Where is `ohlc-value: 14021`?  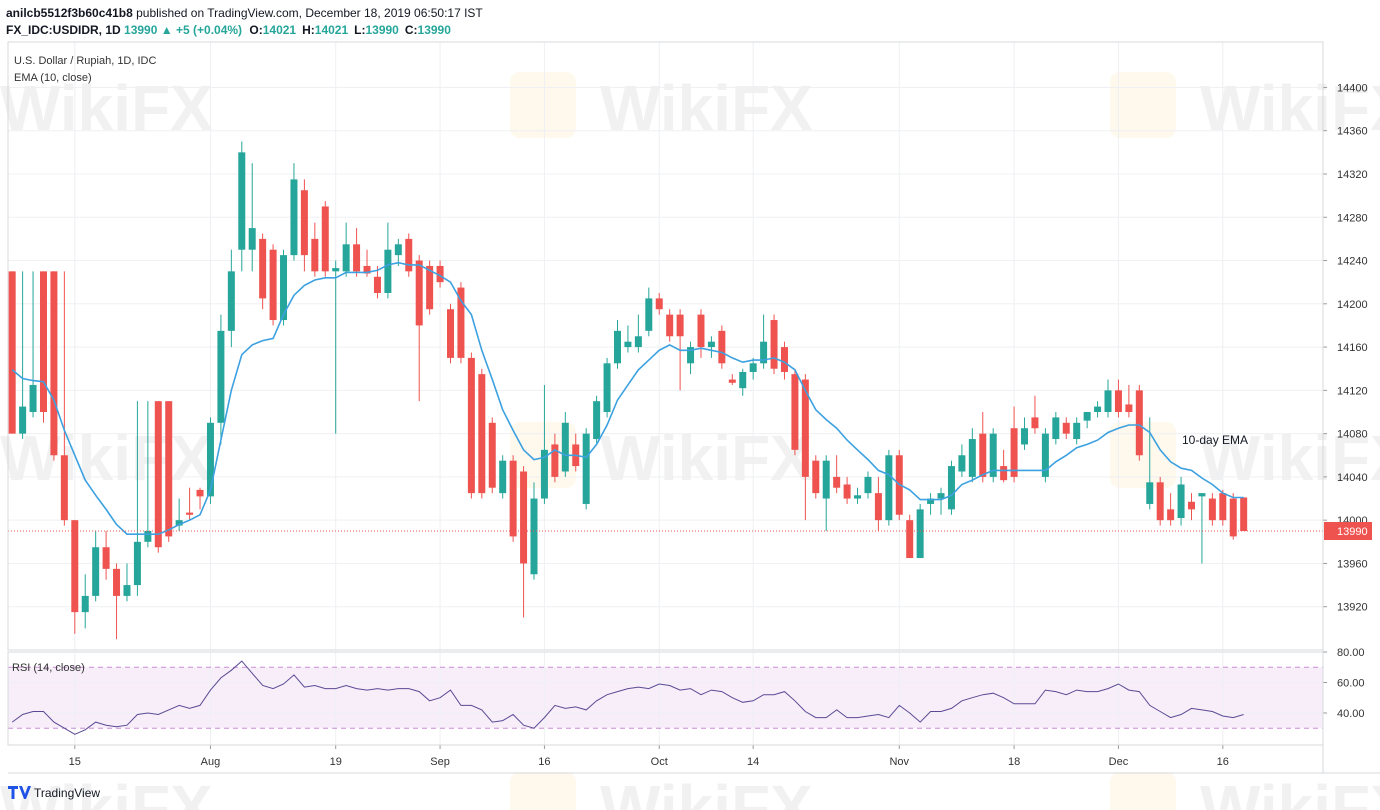 ohlc-value: 14021 is located at coordinates (280, 30).